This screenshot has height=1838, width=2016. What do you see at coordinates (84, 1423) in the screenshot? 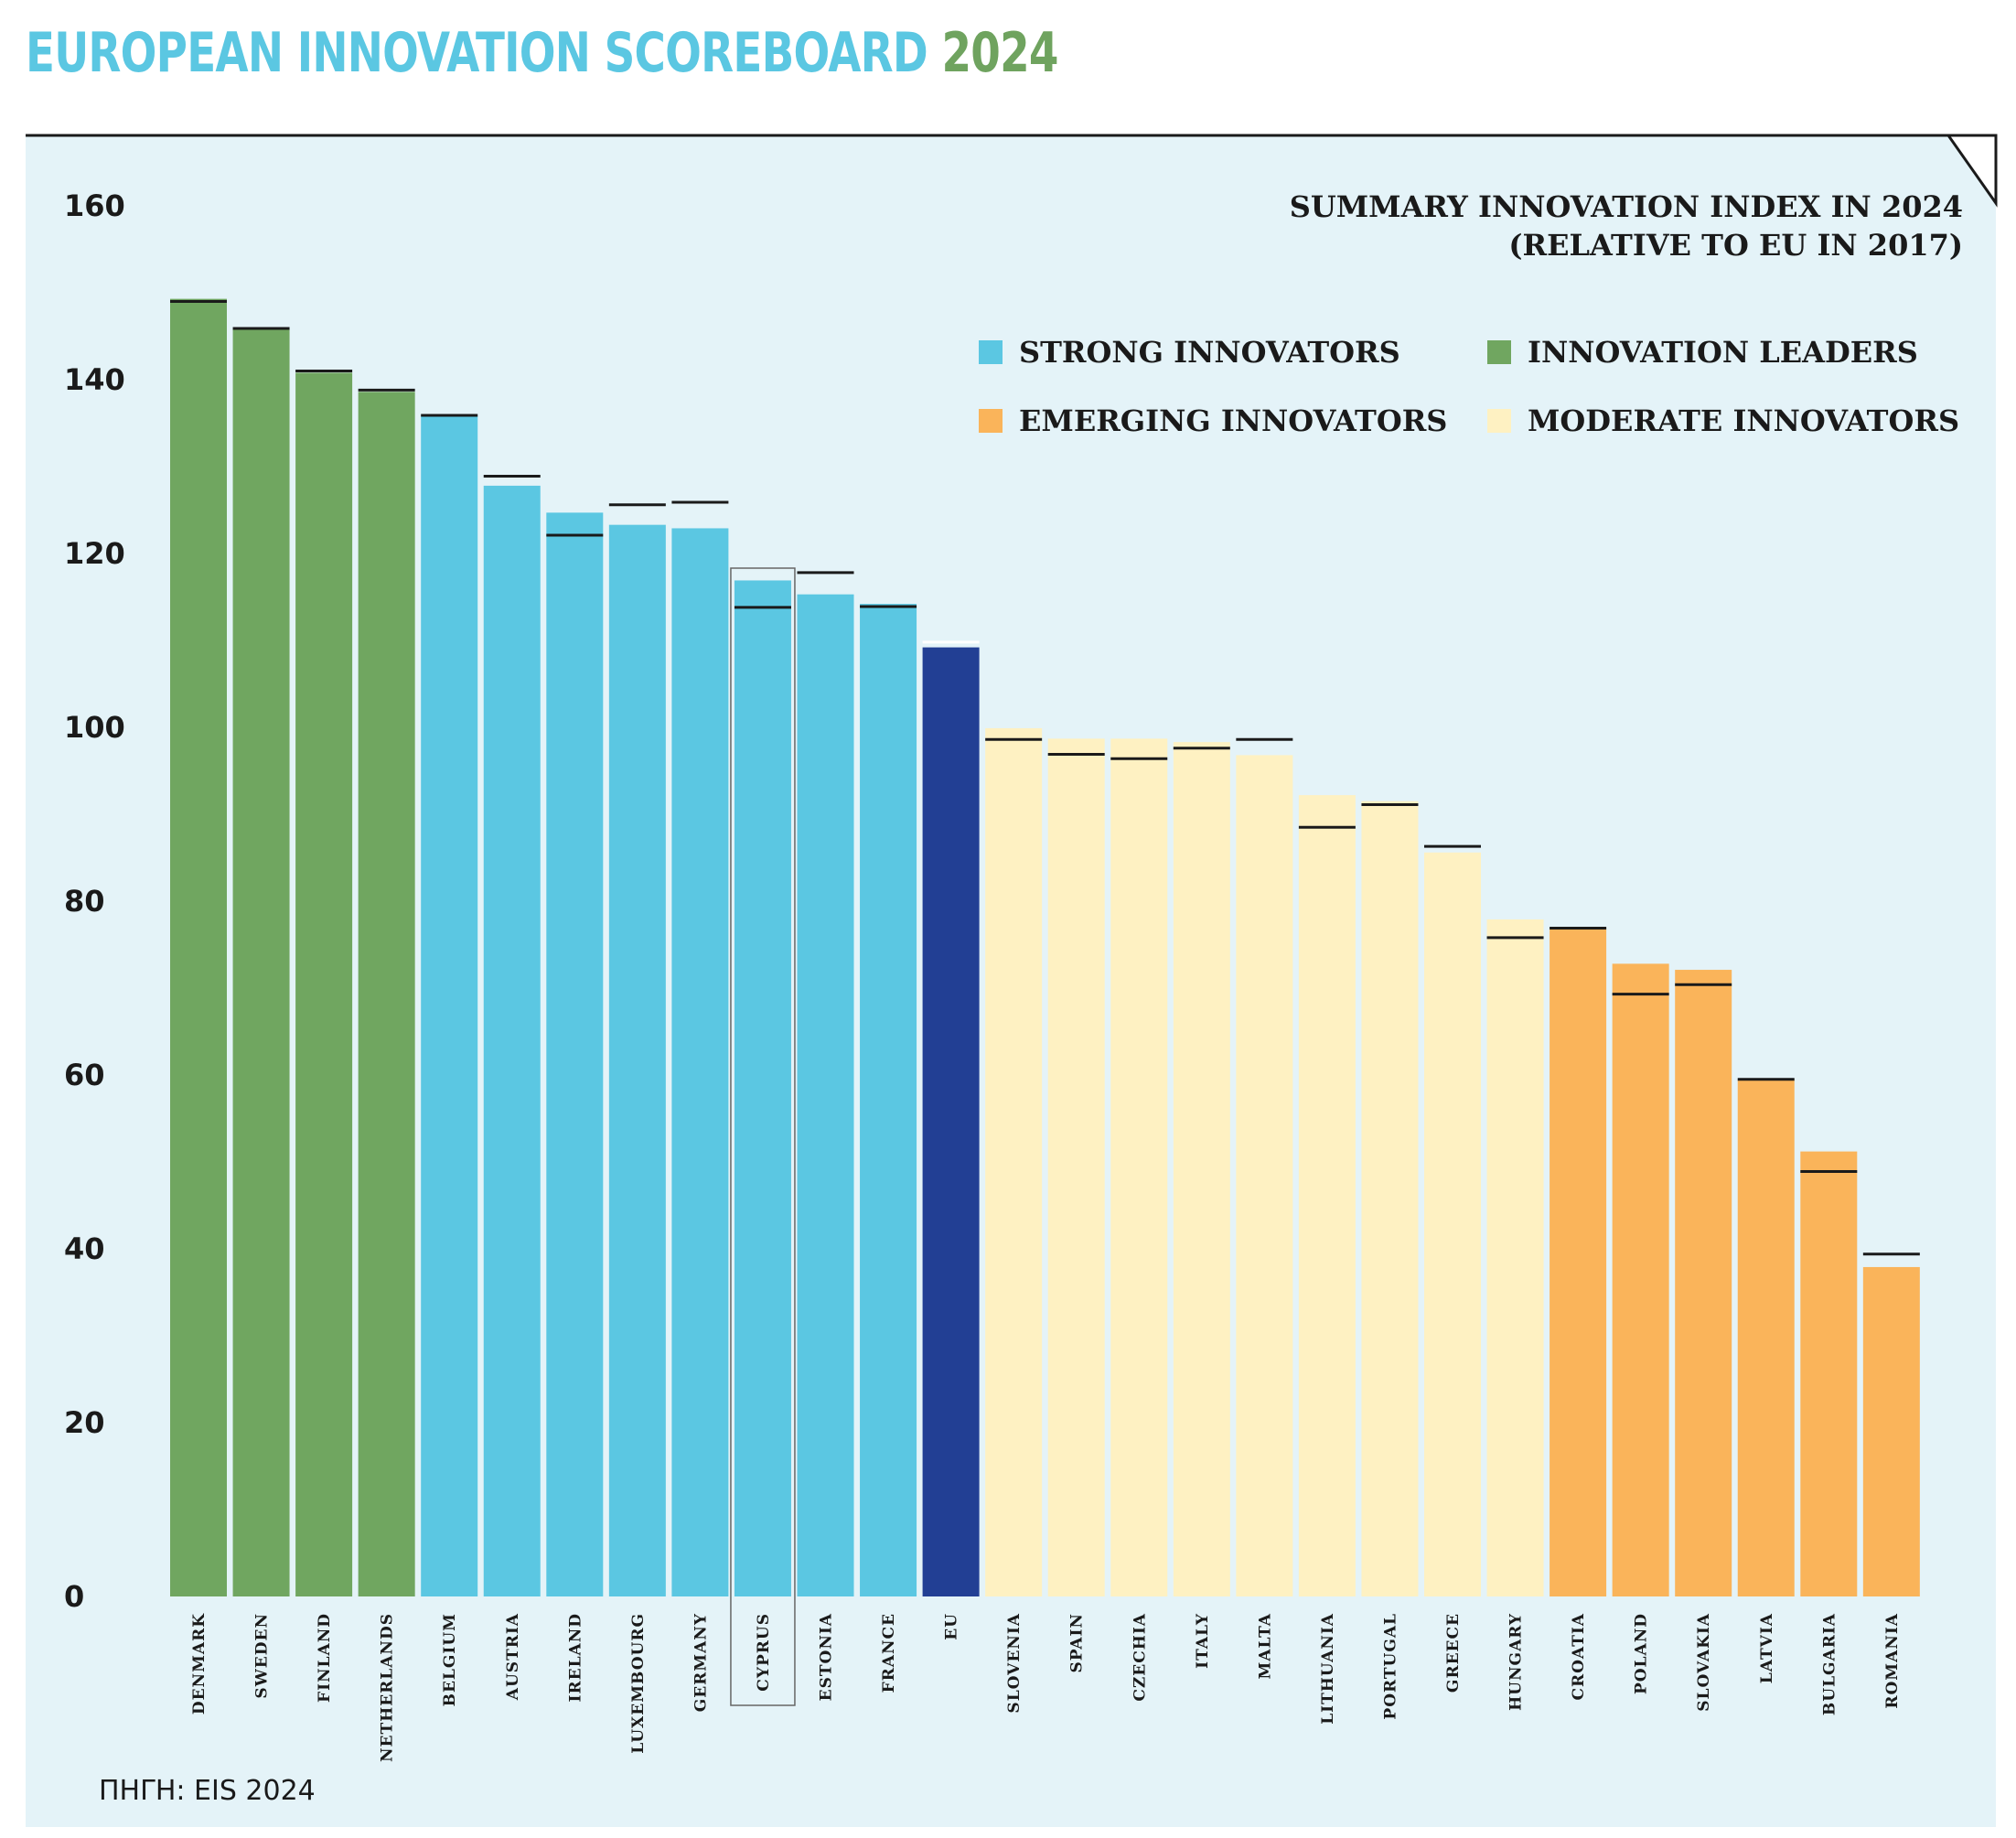
I see `y-tick-label: 20` at bounding box center [84, 1423].